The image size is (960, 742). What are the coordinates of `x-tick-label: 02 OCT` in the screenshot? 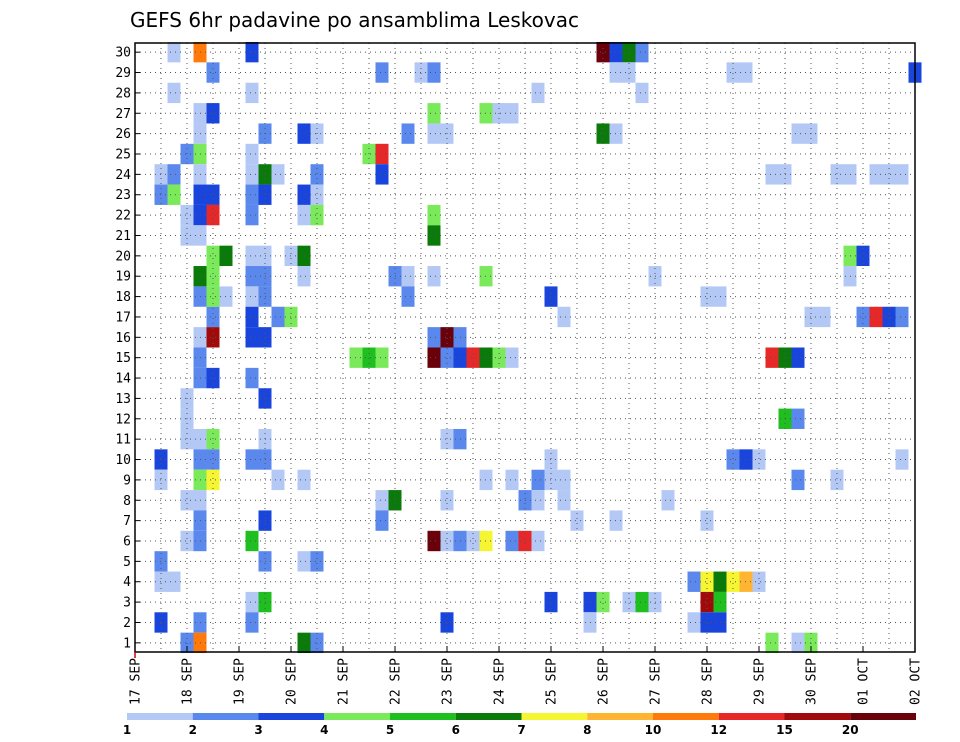 It's located at (916, 681).